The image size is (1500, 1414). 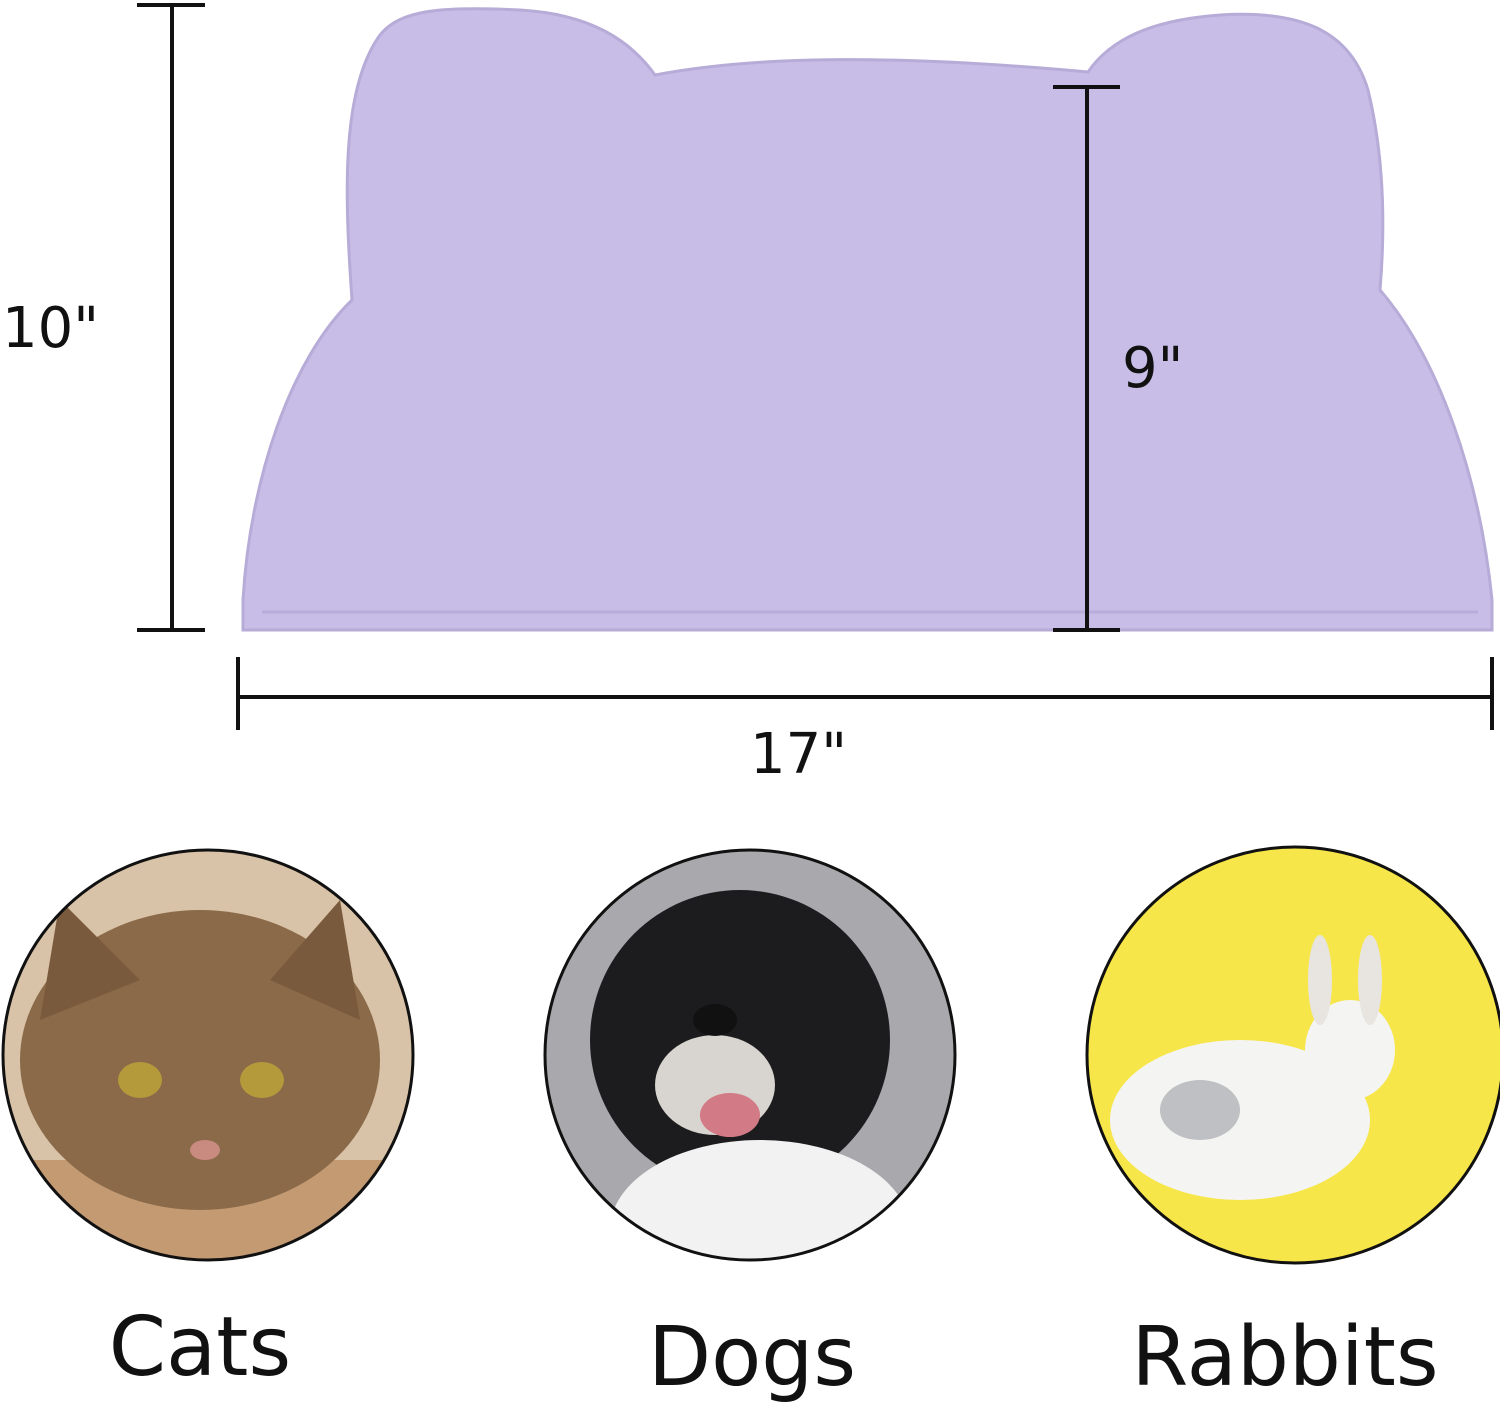 What do you see at coordinates (1153, 368) in the screenshot?
I see `height-inner-label: 9"` at bounding box center [1153, 368].